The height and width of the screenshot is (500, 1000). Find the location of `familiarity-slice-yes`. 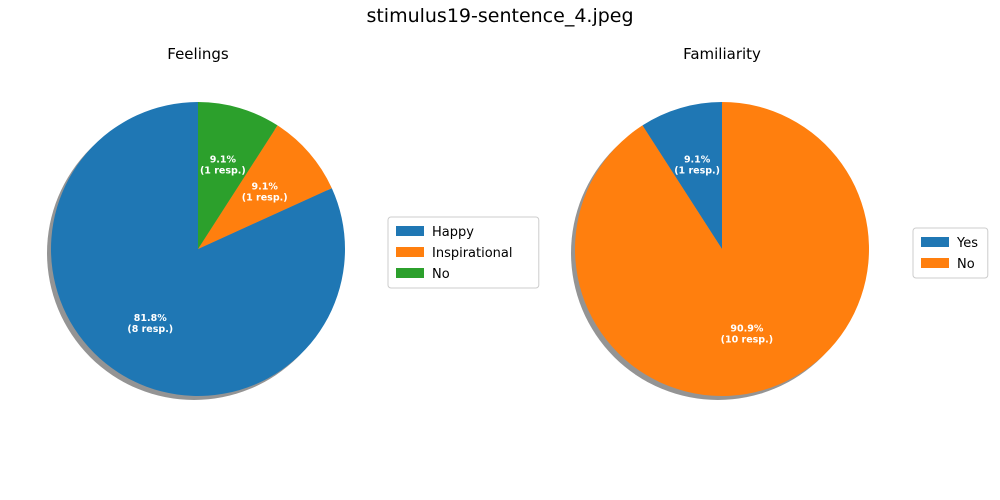

familiarity-slice-yes is located at coordinates (682, 175).